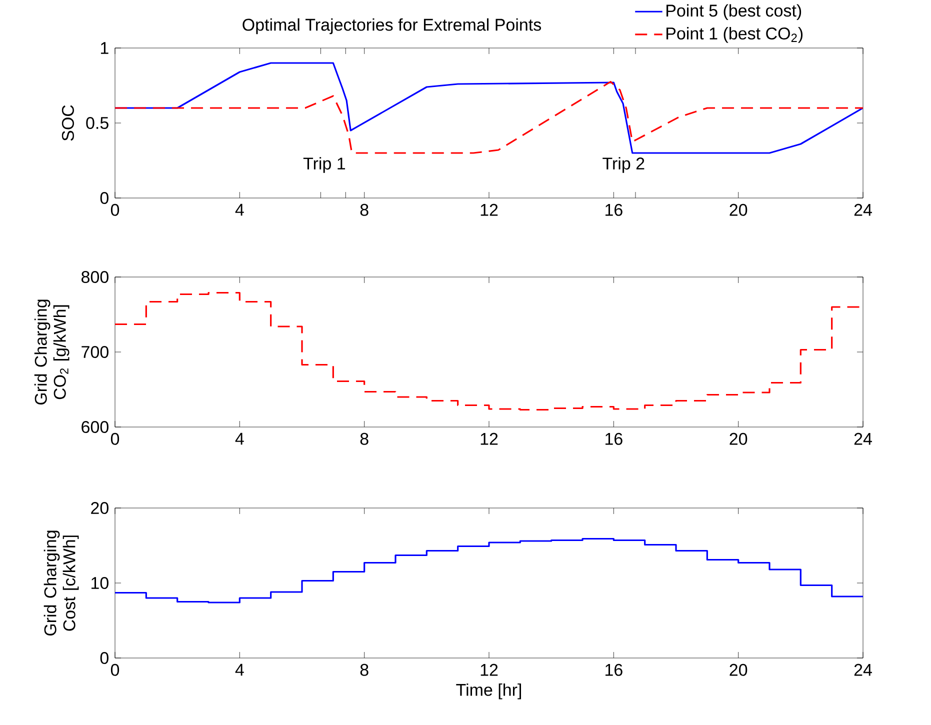 This screenshot has height=725, width=931. Describe the element at coordinates (392, 26) in the screenshot. I see `chart-title: Optimal Trajectories for Extremal Points` at that location.